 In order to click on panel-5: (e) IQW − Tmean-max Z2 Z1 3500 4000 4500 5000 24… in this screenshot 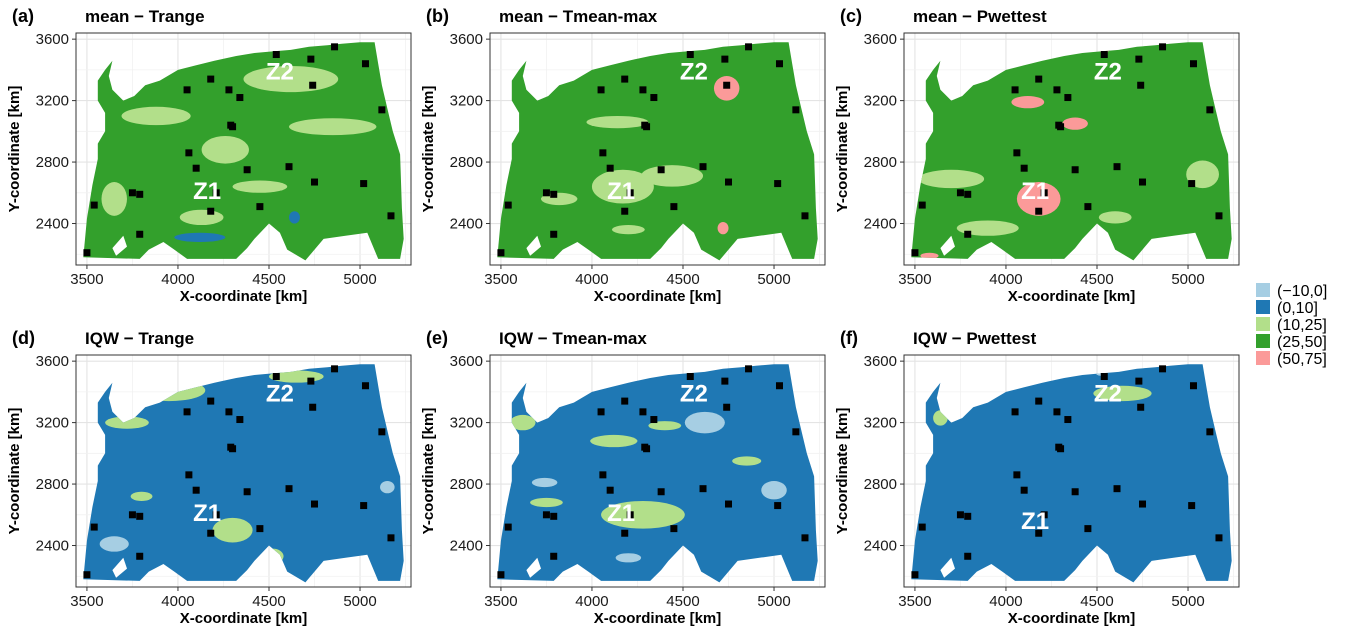, I will do `click(623, 477)`.